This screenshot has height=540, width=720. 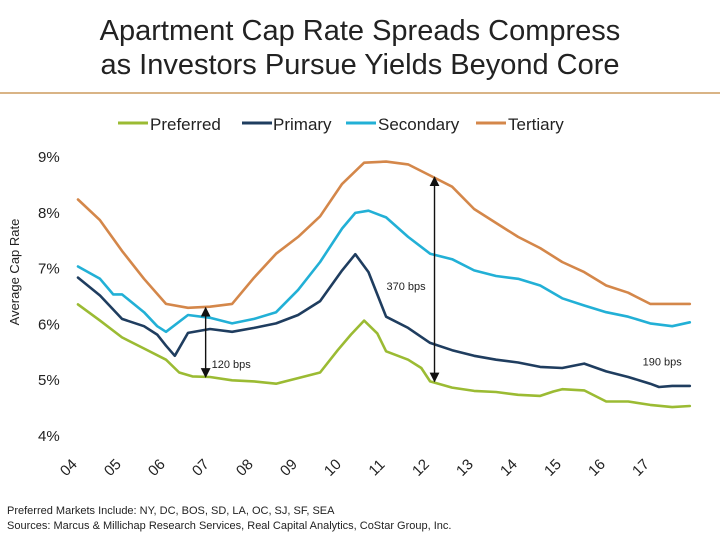 I want to click on x-tick-label: 17, so click(x=641, y=468).